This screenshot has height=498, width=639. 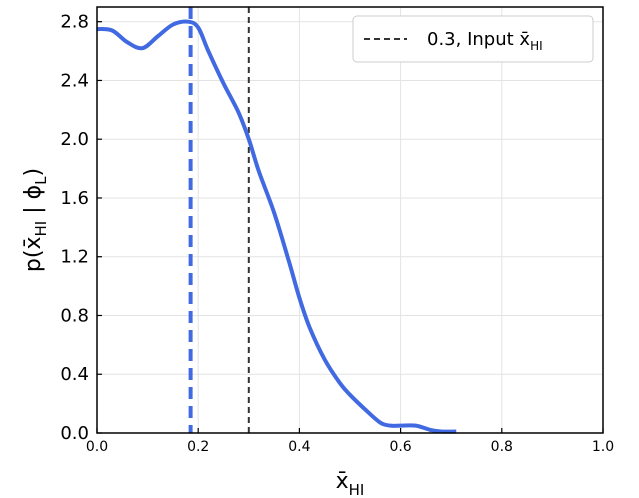 What do you see at coordinates (74, 80) in the screenshot?
I see `y-tick-label: 2.4` at bounding box center [74, 80].